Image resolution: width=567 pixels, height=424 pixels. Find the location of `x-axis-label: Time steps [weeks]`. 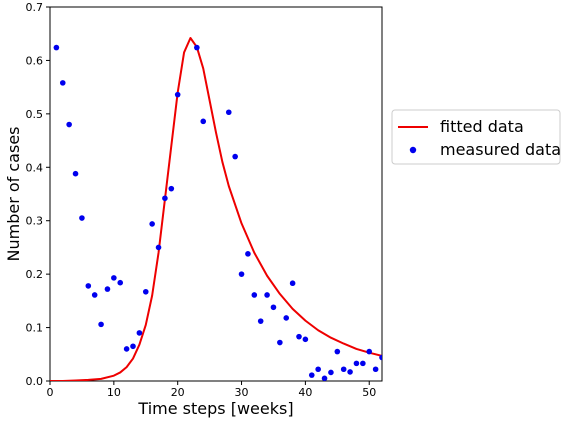

x-axis-label: Time steps [weeks] is located at coordinates (215, 408).